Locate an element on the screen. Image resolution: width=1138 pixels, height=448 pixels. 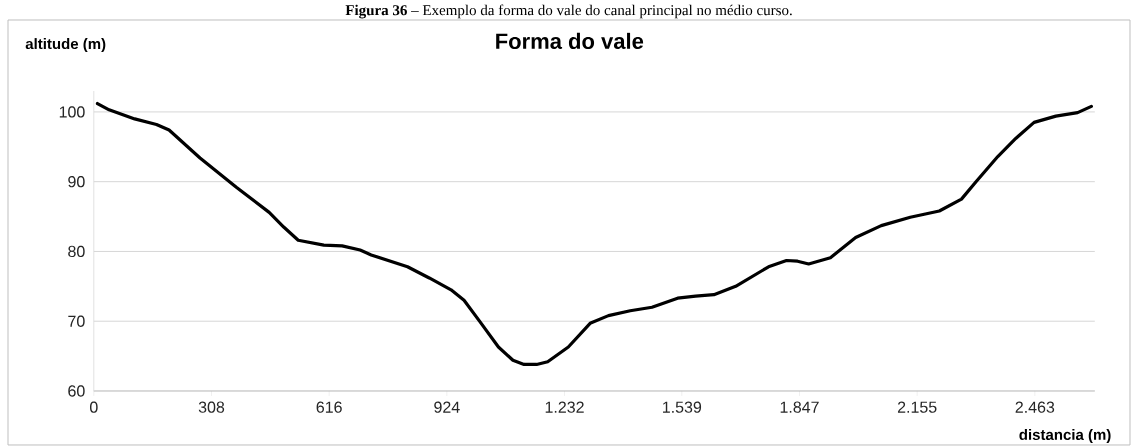
y-tick-label: 90 is located at coordinates (76, 182).